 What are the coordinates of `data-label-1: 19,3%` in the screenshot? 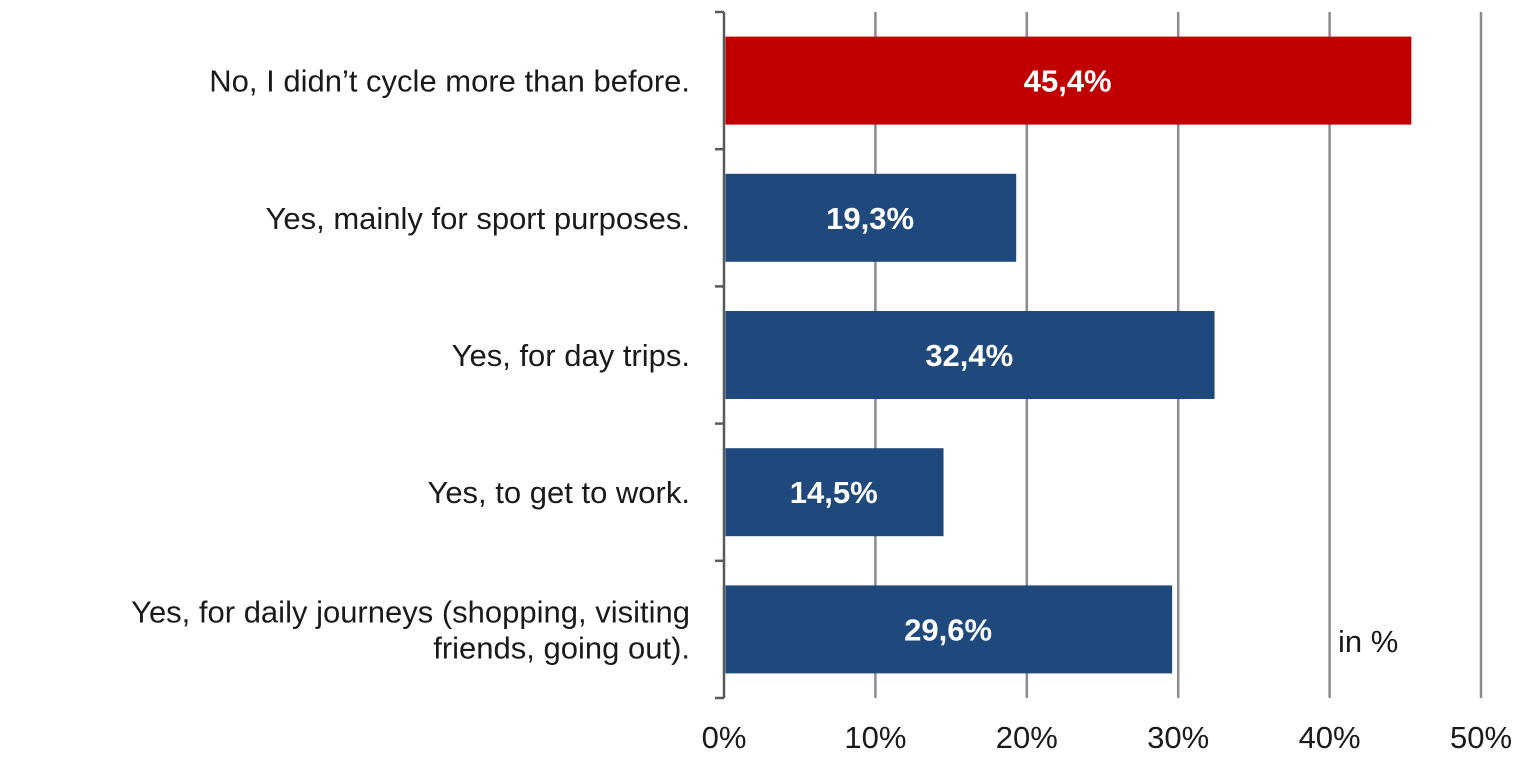 It's located at (870, 218).